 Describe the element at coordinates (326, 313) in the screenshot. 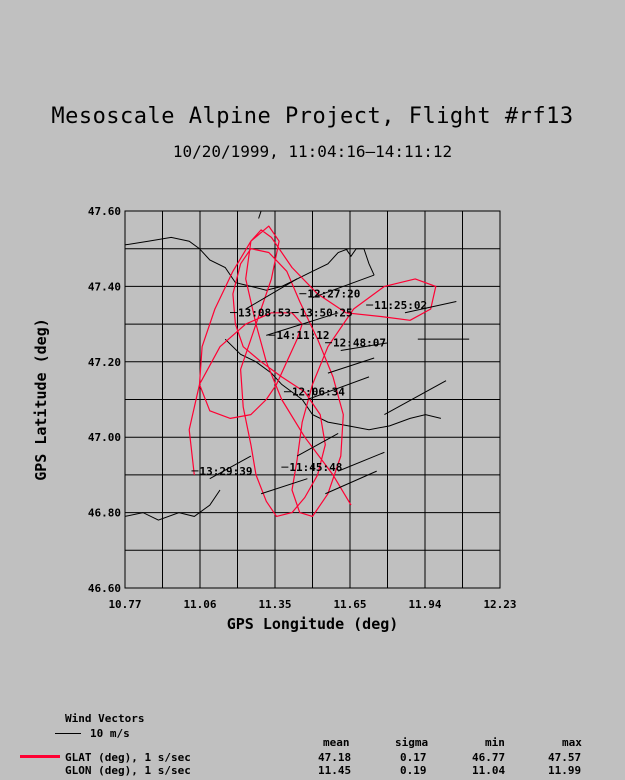

I see `time-annotation: 13:50:25` at that location.